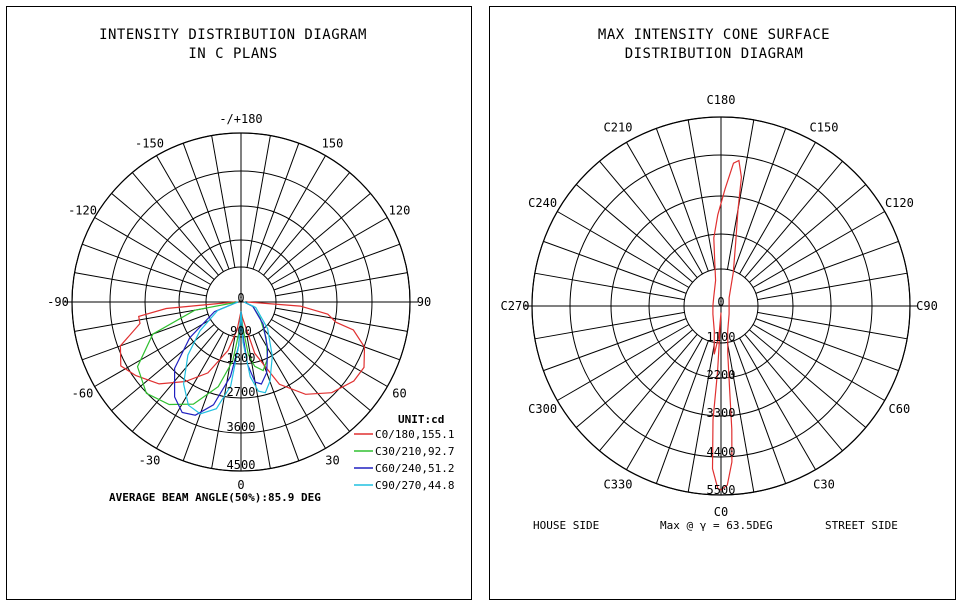 The image size is (962, 609). What do you see at coordinates (82, 211) in the screenshot?
I see `angle-tick-label: -120` at bounding box center [82, 211].